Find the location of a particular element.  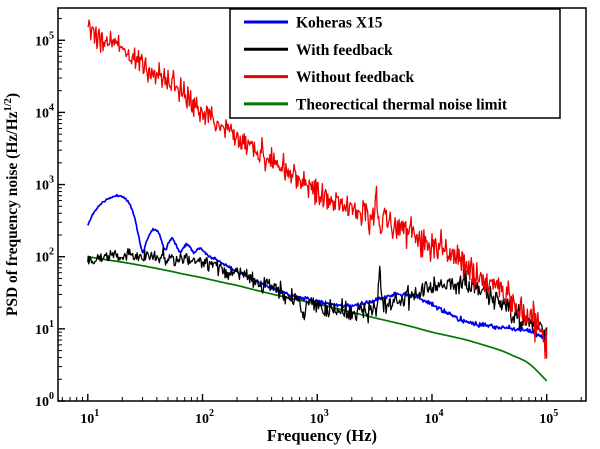

legend-label: Koheras X15 is located at coordinates (339, 23).